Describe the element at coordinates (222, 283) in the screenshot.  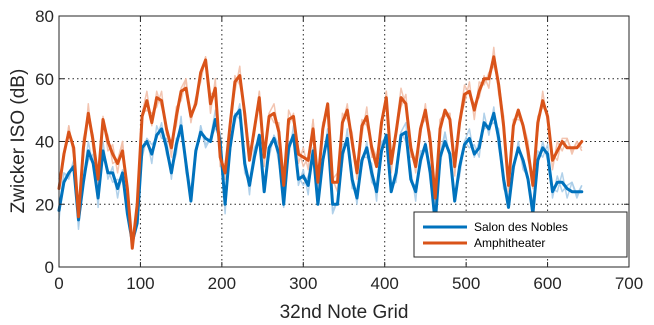
I see `x-tick-label: 200` at that location.